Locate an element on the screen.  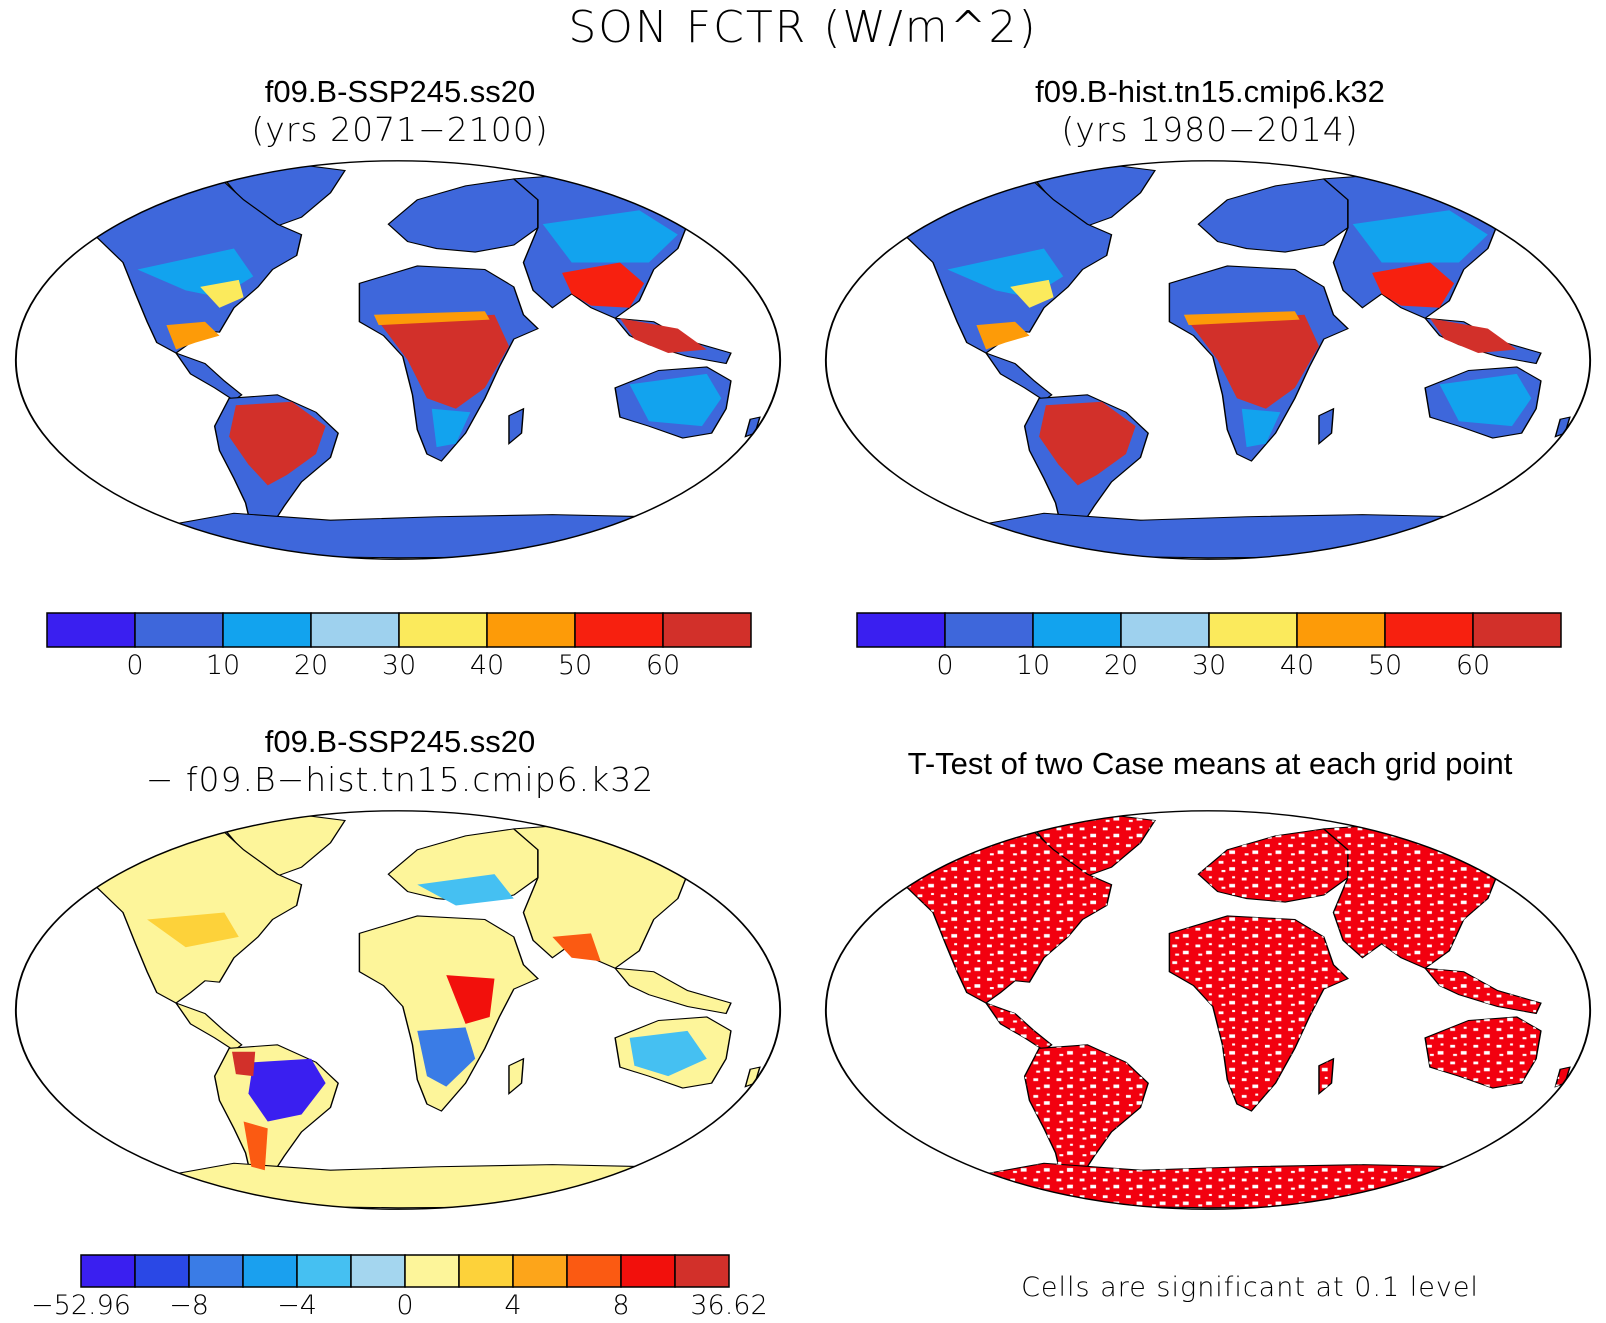
map-ttest is located at coordinates (1208, 1010).